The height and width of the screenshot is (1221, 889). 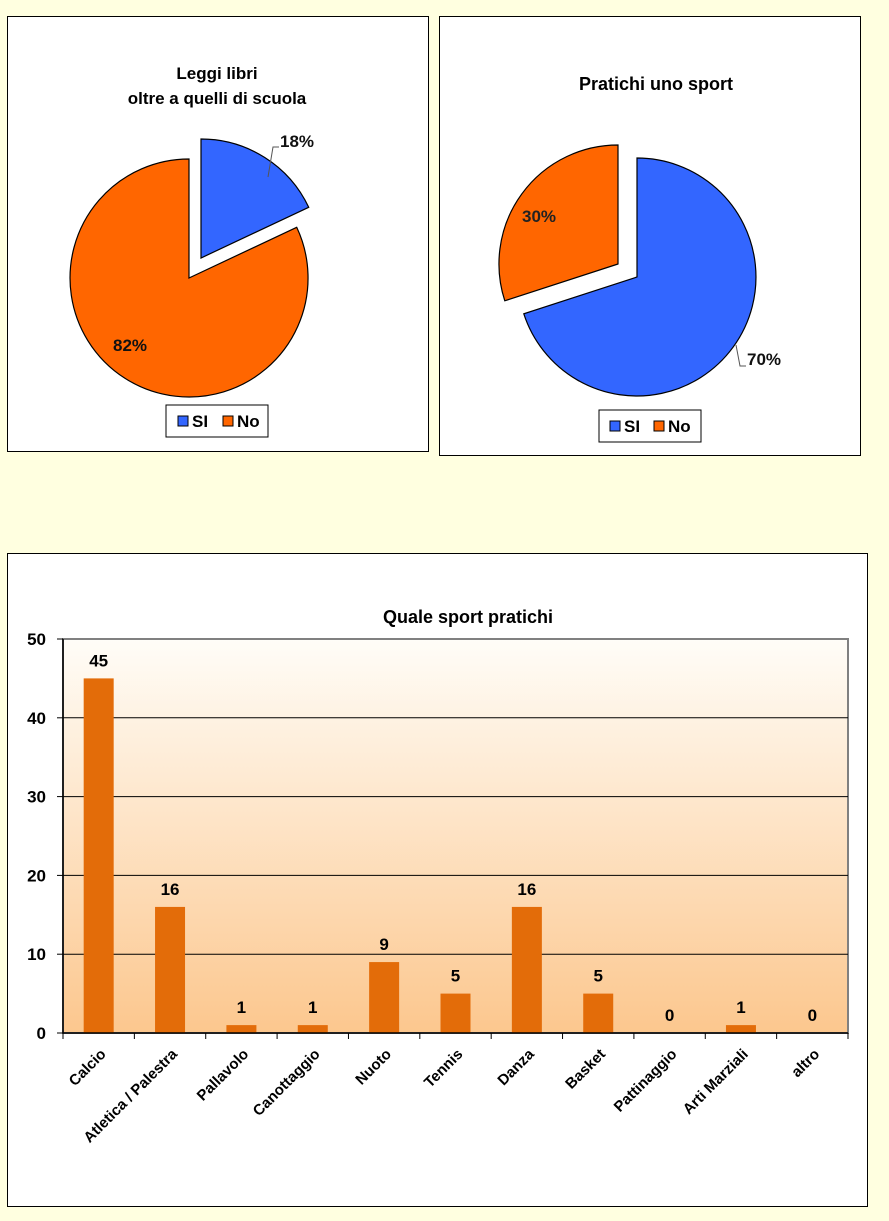 I want to click on x-category-label: Pattinaggio, so click(x=646, y=1081).